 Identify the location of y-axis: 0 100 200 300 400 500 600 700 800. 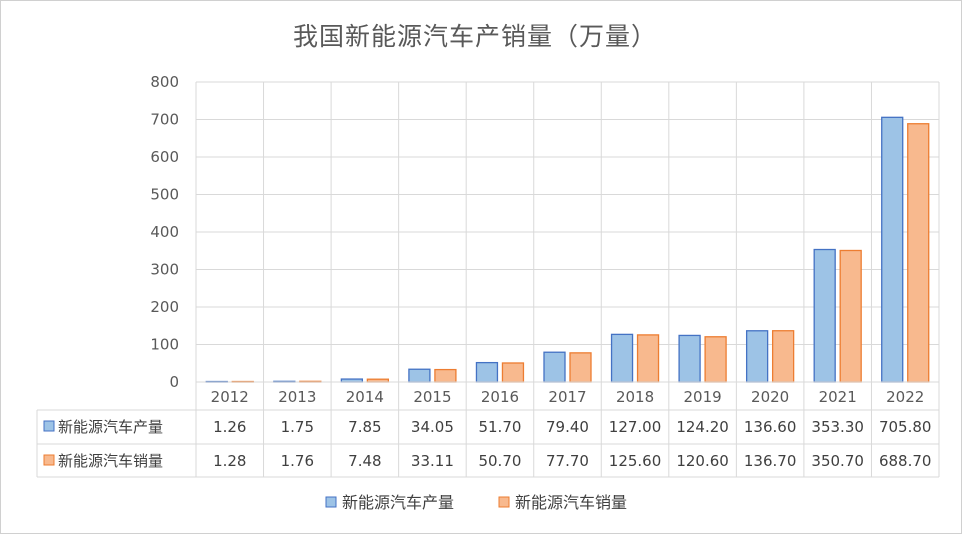
(164, 232).